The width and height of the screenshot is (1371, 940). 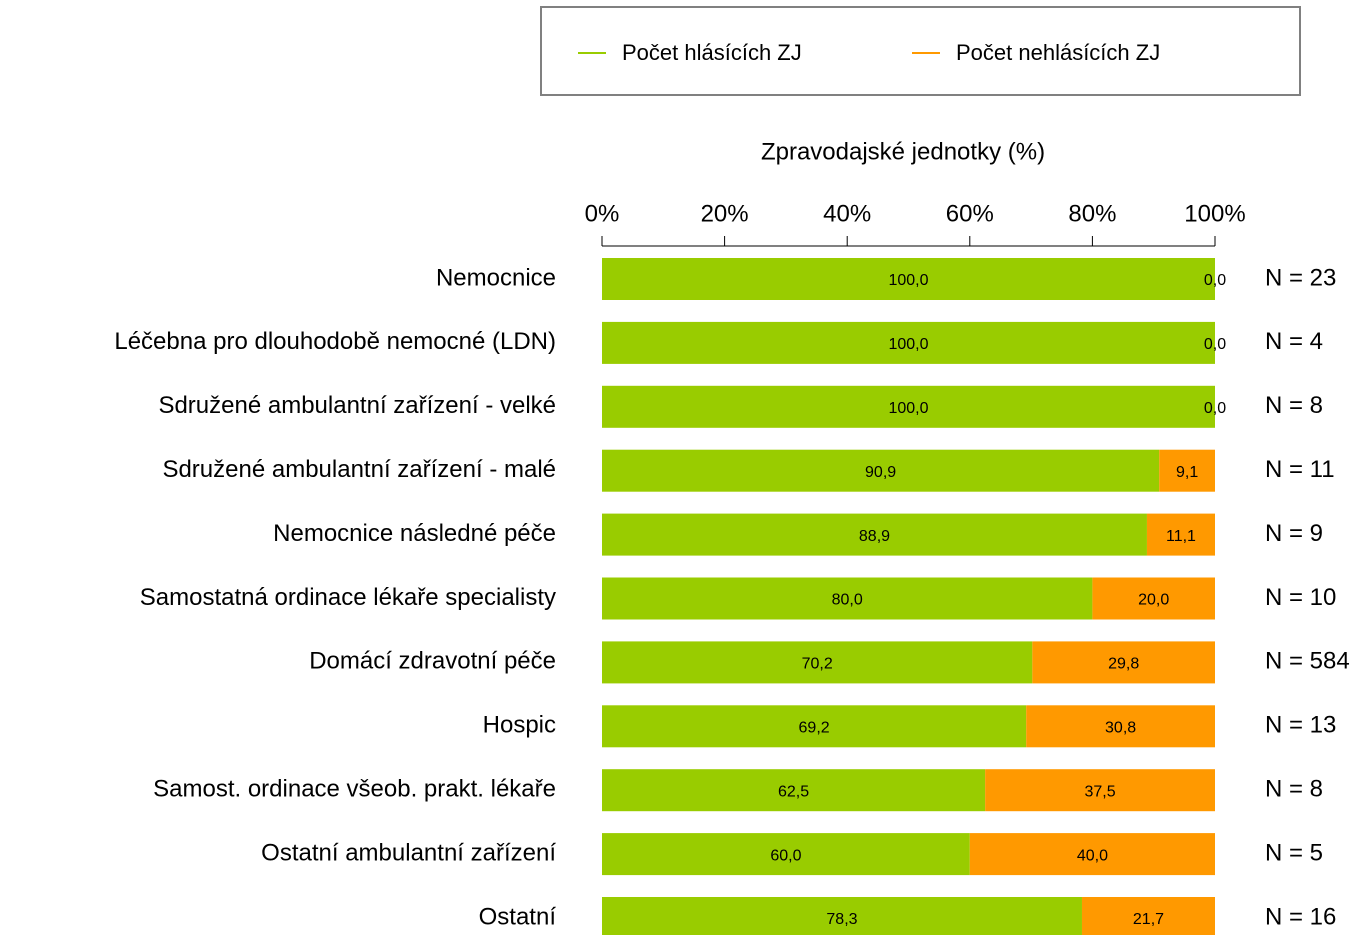 I want to click on category-label: Léčebna pro dlouhodobě nemocné (LDN), so click(x=335, y=341).